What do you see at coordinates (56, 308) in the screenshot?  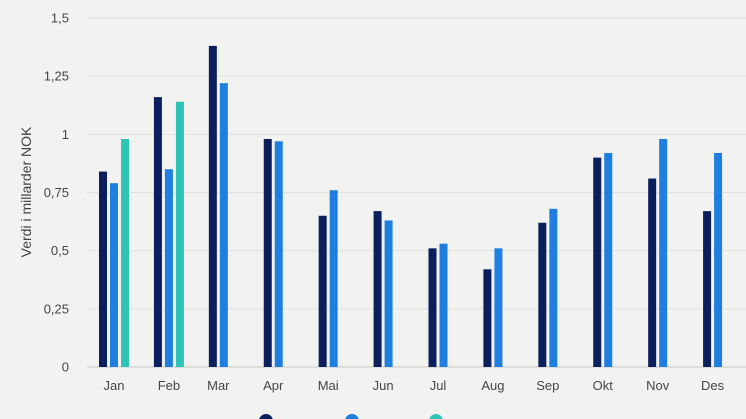 I see `y-tick-label: 0,25` at bounding box center [56, 308].